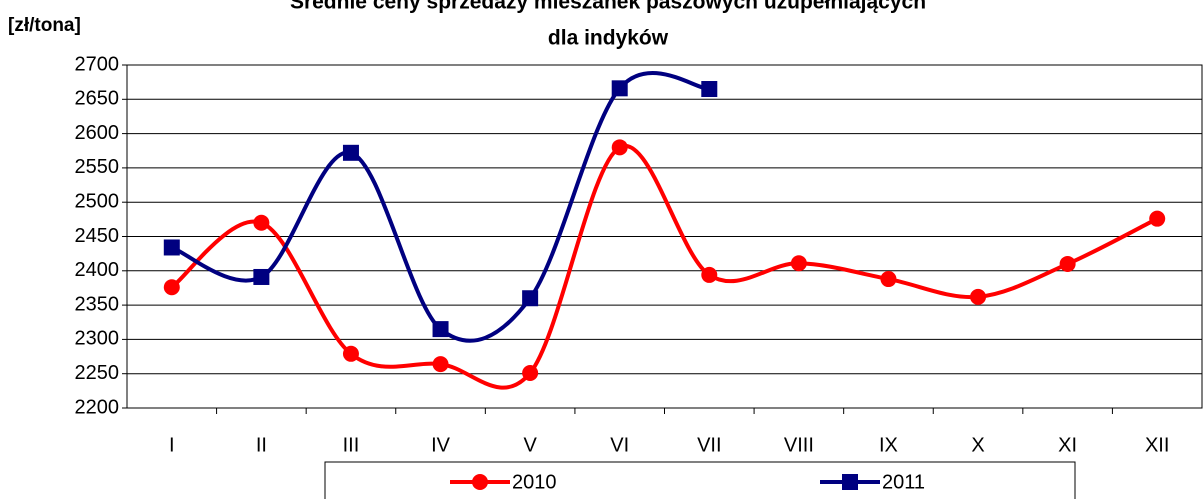 This screenshot has width=1203, height=499. I want to click on x-tick-label: X, so click(977, 445).